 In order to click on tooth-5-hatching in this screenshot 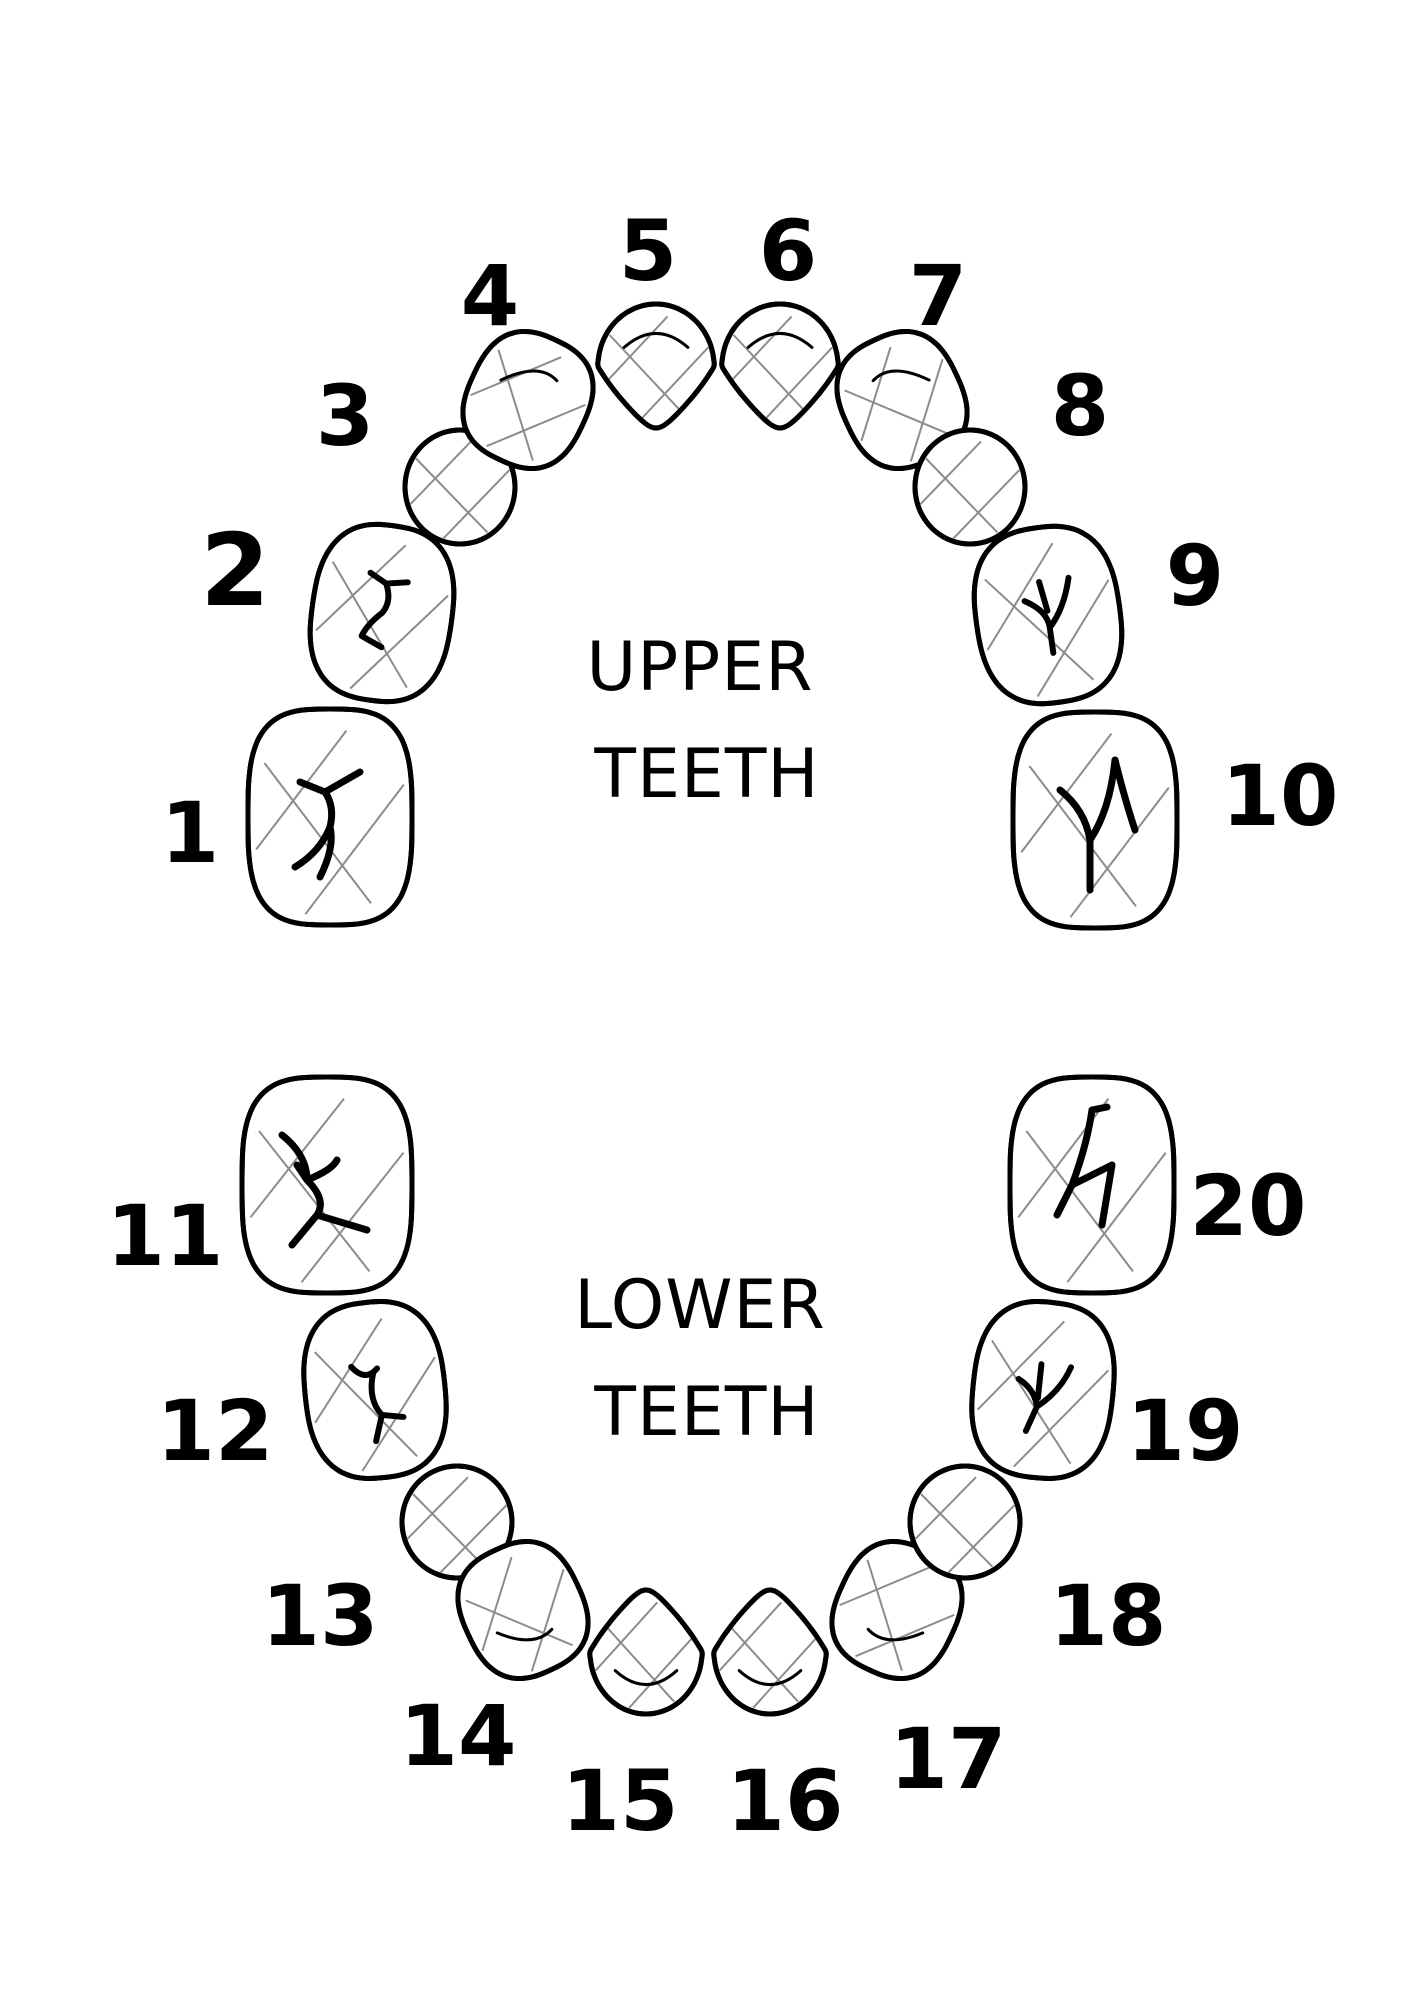, I will do `click(656, 369)`.